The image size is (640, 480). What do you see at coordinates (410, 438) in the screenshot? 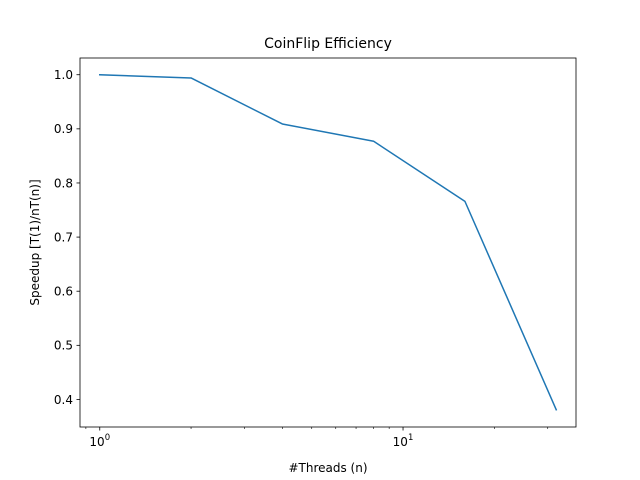
I see `x-tick-exponent: 1` at bounding box center [410, 438].